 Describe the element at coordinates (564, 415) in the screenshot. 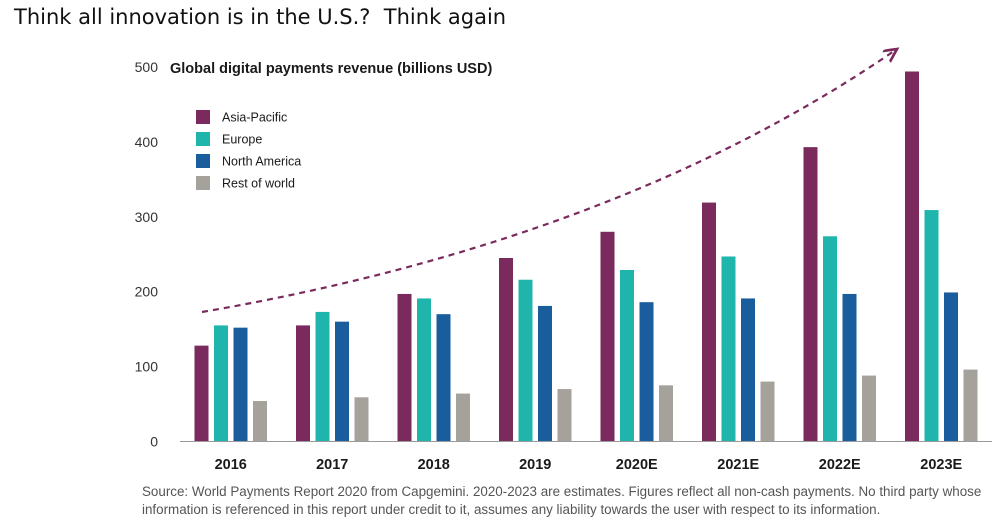

I see `bar-rest-of-world-2019` at that location.